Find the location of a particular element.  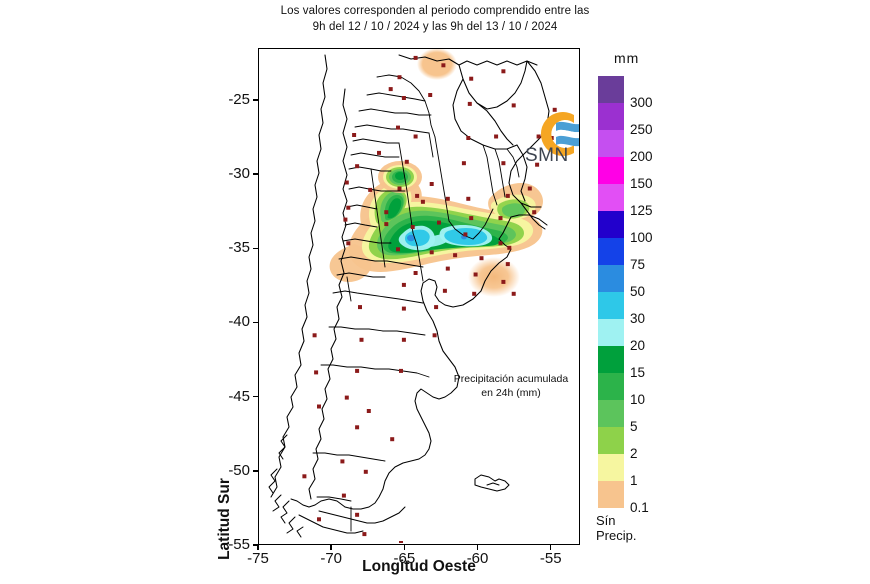

y-tick-label: -55 is located at coordinates (239, 544).